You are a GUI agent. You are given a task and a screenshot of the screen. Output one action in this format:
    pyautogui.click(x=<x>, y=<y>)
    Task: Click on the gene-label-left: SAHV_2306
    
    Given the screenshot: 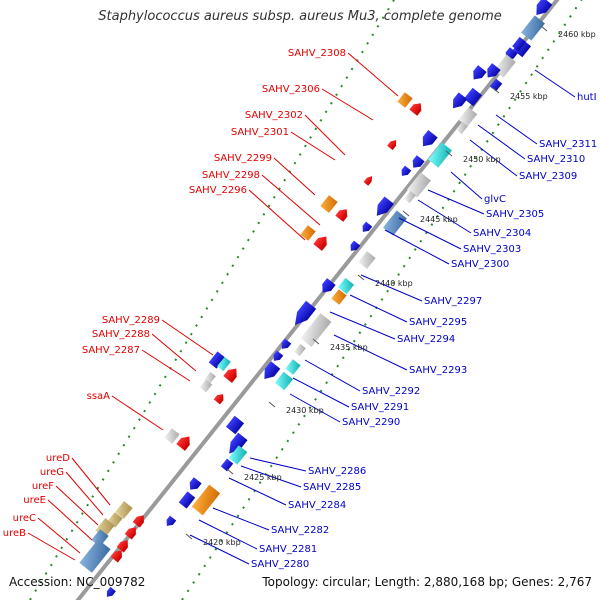 What is the action you would take?
    pyautogui.click(x=291, y=89)
    